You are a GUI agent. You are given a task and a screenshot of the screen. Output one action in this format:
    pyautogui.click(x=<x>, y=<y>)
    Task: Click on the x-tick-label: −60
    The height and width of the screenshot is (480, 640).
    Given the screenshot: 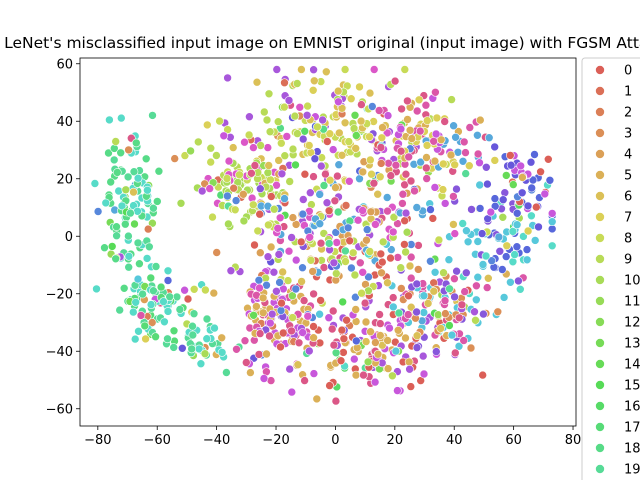 What is the action you would take?
    pyautogui.click(x=157, y=440)
    